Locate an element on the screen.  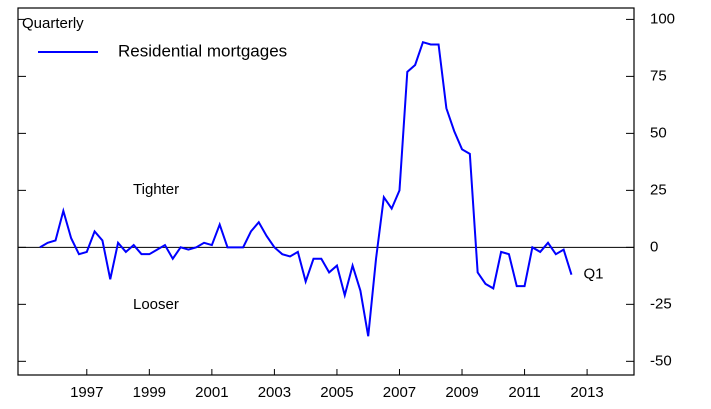
x-tick-label: 1999 is located at coordinates (149, 392).